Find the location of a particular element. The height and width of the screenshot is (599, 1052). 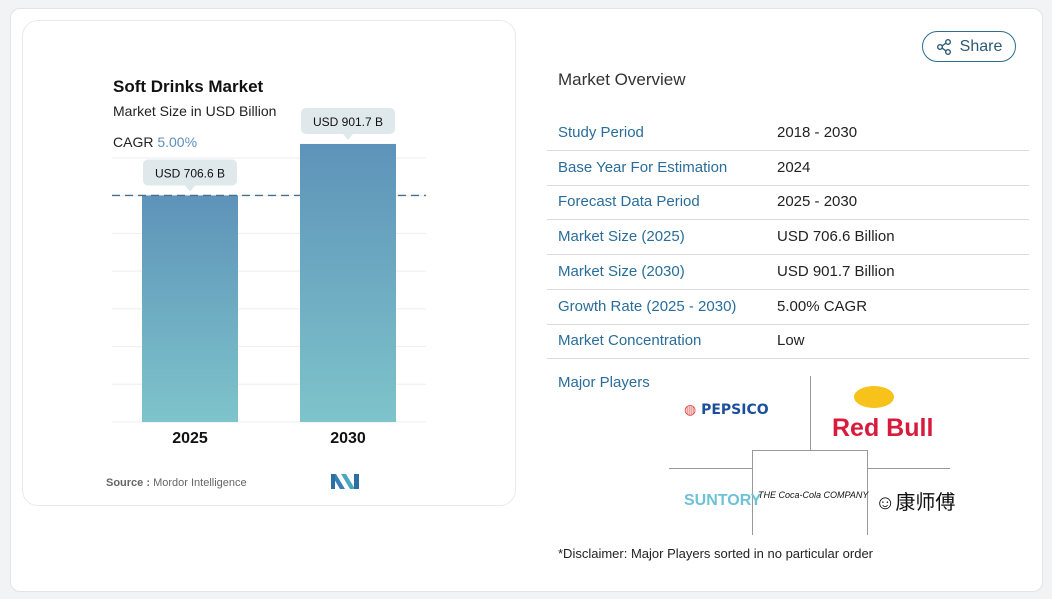

row-value: USD 901.7 Billion is located at coordinates (836, 271).